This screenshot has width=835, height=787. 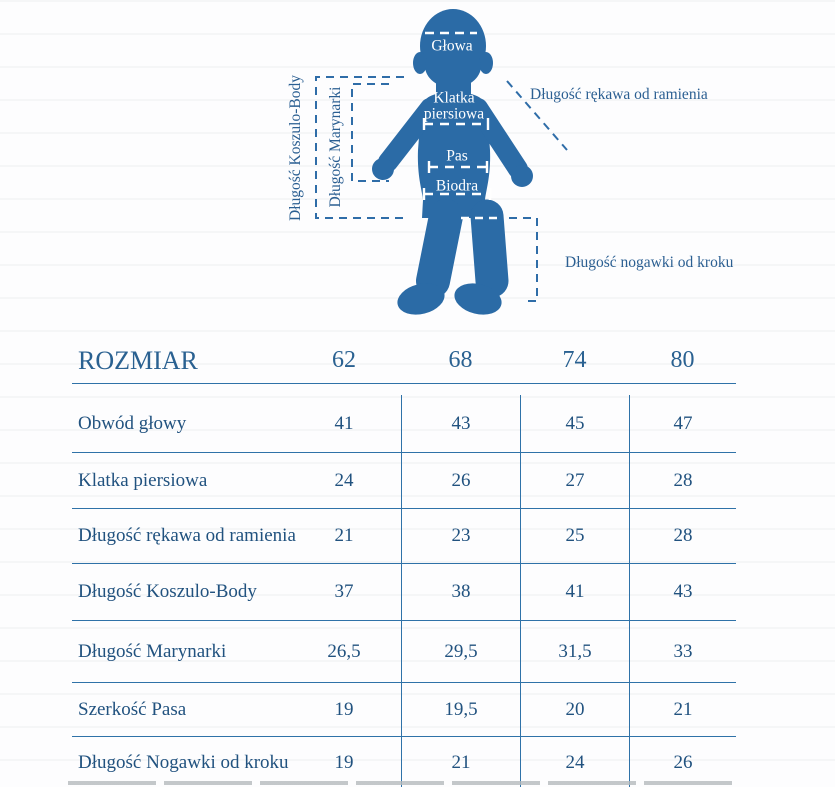 I want to click on waist-measure-ticks, so click(x=458, y=167).